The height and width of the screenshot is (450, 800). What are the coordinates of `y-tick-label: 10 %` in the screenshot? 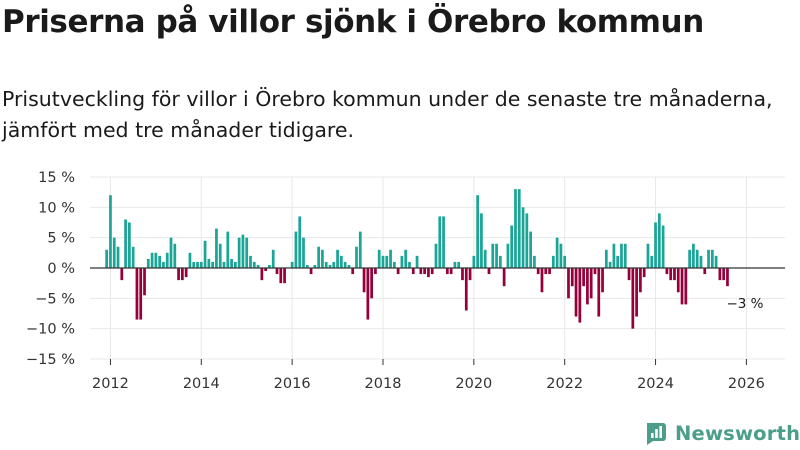 It's located at (56, 208).